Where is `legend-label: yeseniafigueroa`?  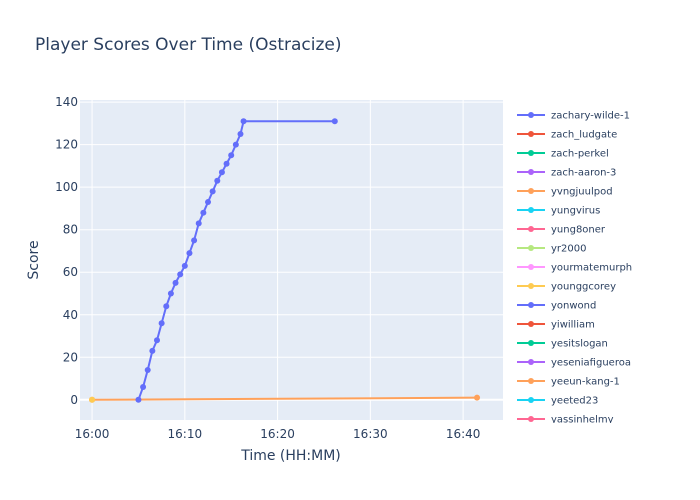
legend-label: yeseniafigueroa is located at coordinates (591, 363).